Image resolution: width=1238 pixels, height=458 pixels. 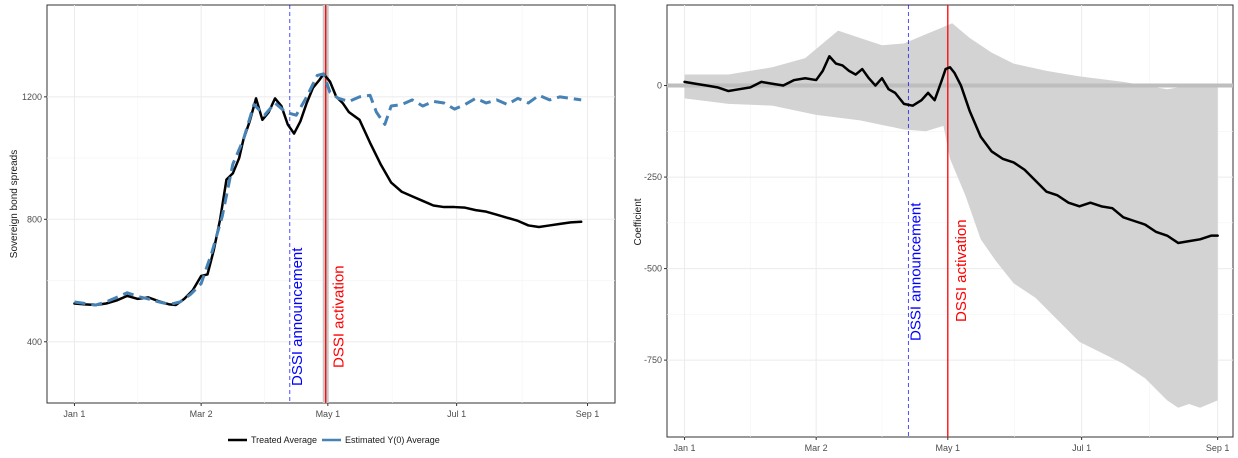 I want to click on right-x-tick-labels: Jan 1 Mar 2 May 1 Jul 1 Sep 1, so click(x=952, y=445).